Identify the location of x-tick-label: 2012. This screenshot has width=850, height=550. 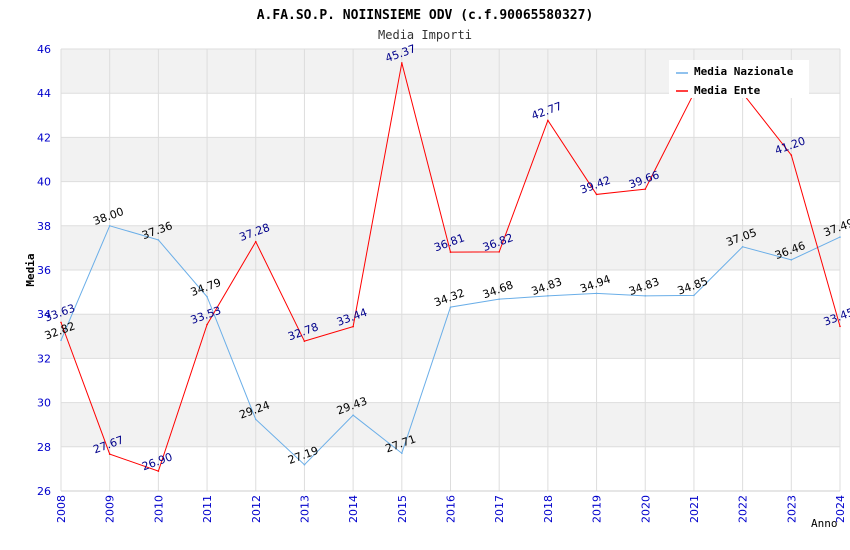
(256, 509).